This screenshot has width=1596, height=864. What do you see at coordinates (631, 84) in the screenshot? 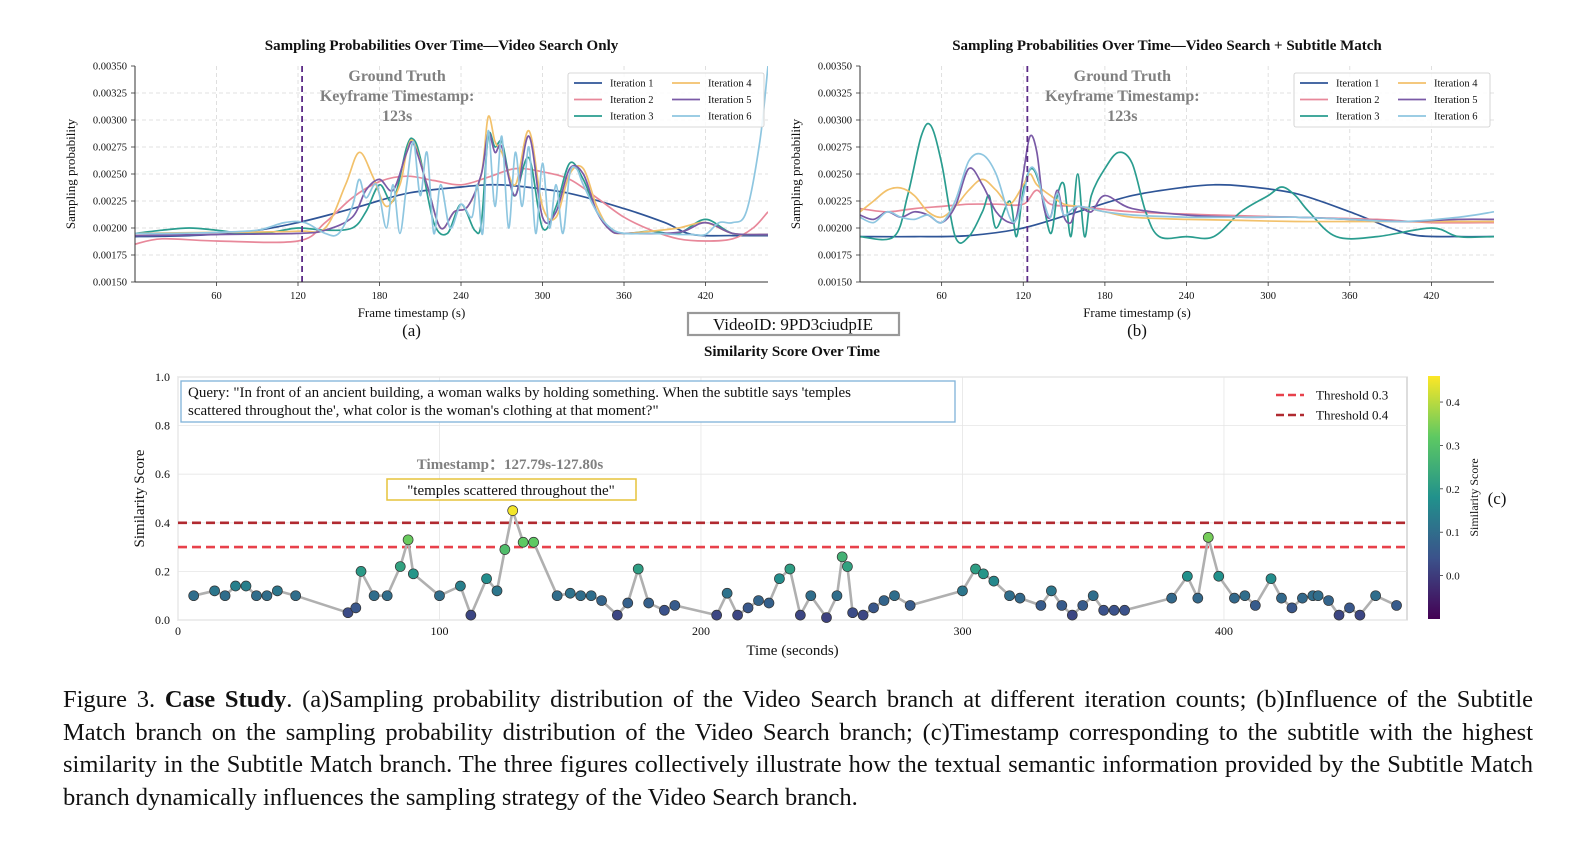
I see `legend-label: Iteration 1` at bounding box center [631, 84].